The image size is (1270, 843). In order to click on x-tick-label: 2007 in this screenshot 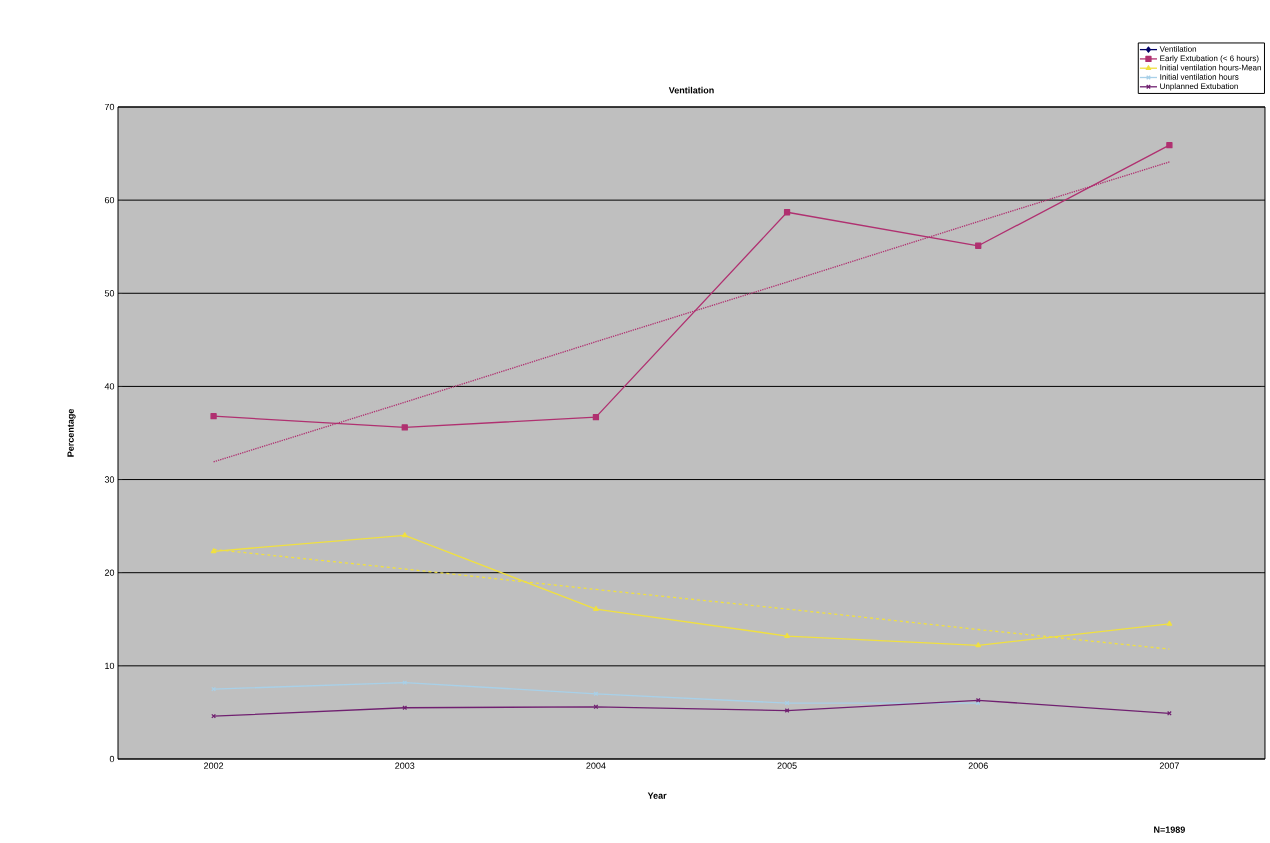, I will do `click(1169, 765)`.